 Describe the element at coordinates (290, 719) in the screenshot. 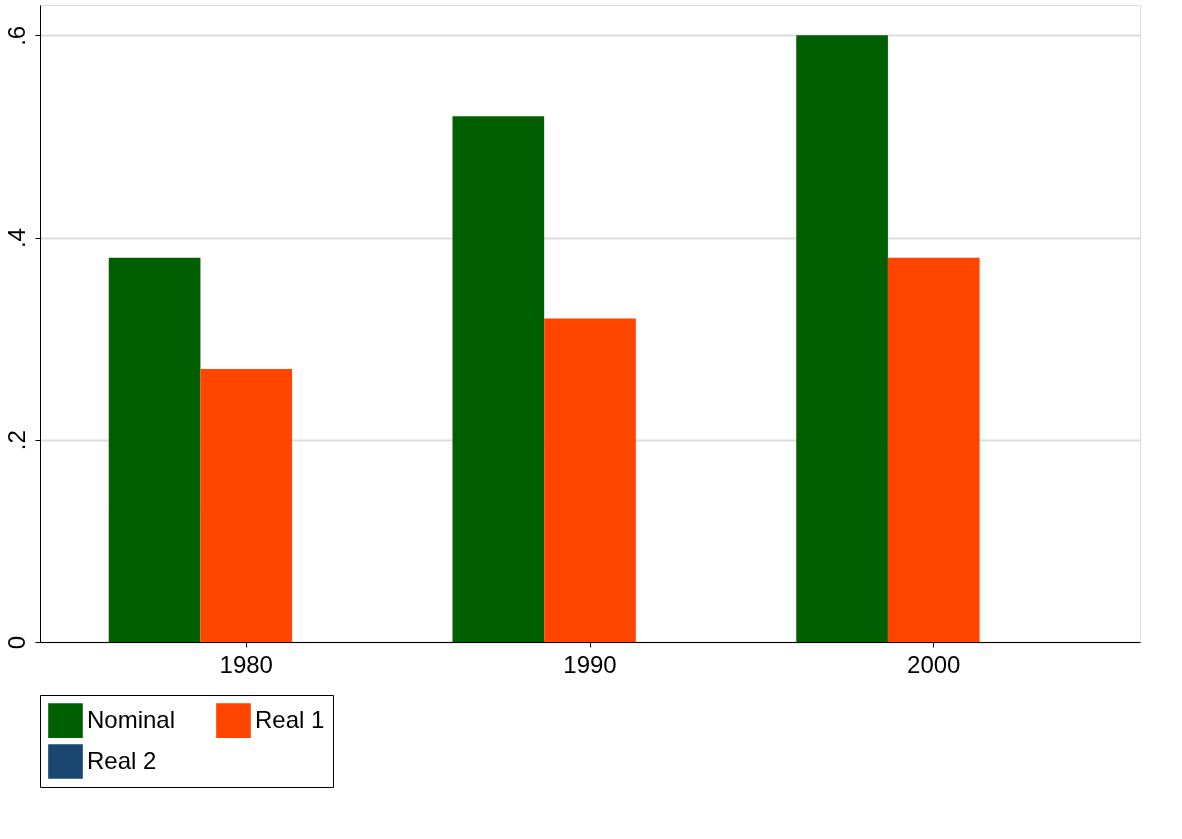

I see `legend-label: Real 1` at that location.